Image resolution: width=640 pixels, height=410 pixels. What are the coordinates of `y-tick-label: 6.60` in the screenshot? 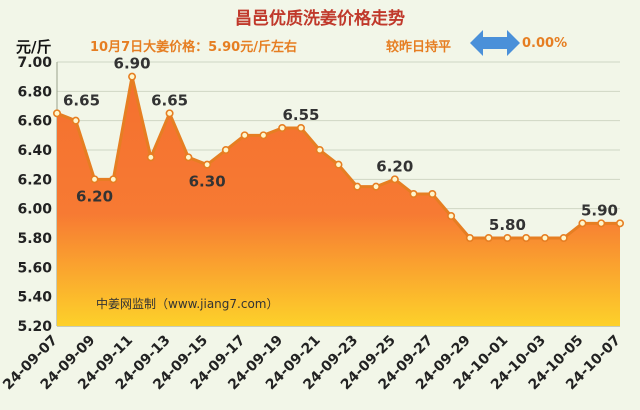 It's located at (34, 122).